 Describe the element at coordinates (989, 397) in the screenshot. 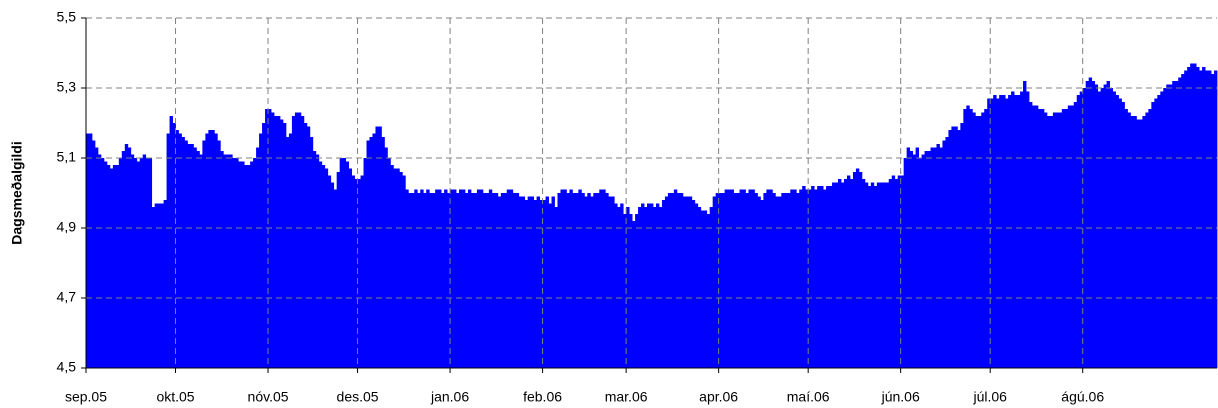

I see `x-tick-label: júl.06` at that location.